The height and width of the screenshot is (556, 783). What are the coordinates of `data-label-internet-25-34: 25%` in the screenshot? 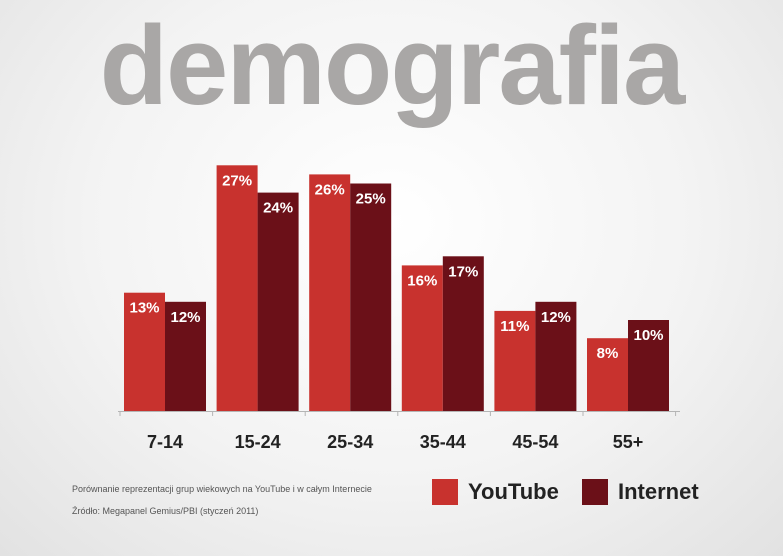 It's located at (371, 199).